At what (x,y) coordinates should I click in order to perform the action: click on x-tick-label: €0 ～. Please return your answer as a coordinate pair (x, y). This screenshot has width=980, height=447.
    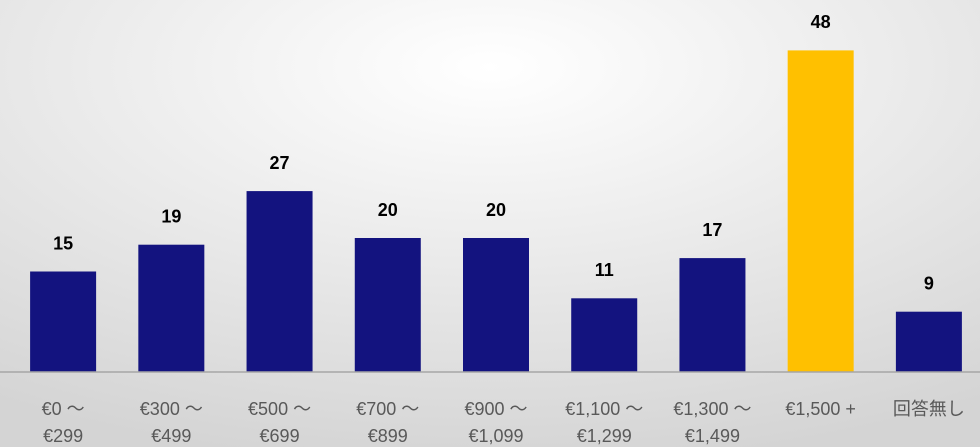
    Looking at the image, I should click on (63, 409).